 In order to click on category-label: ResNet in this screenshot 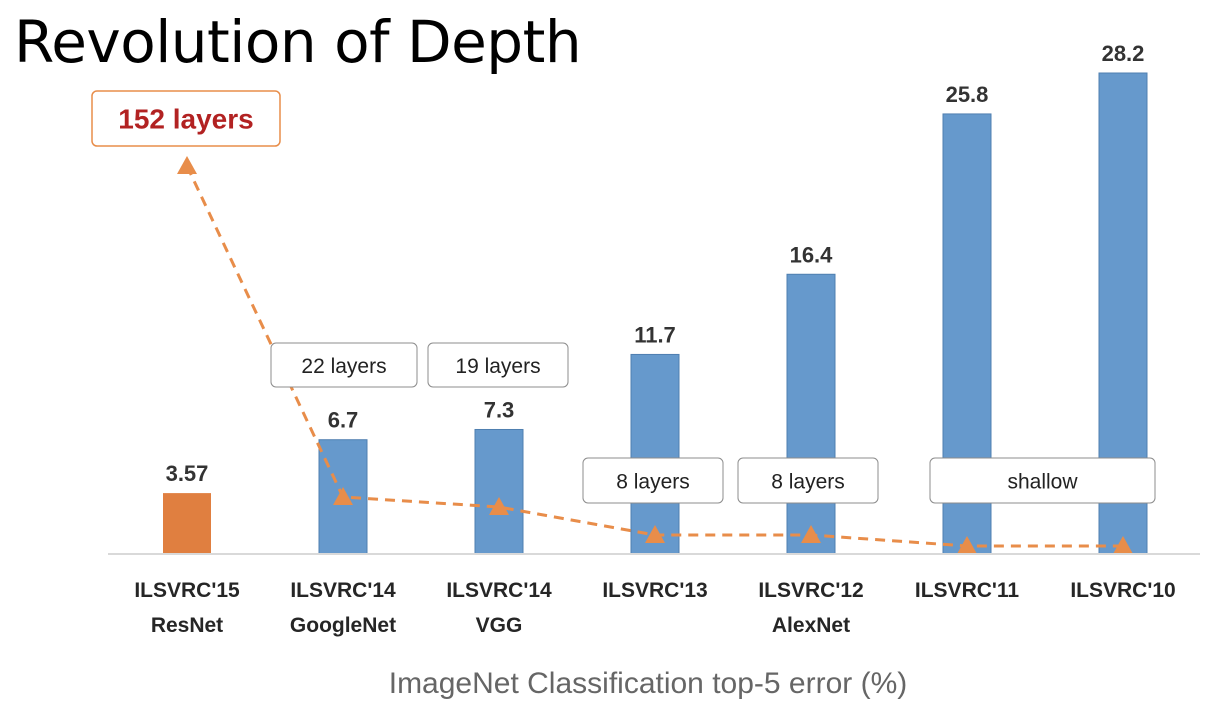, I will do `click(187, 625)`.